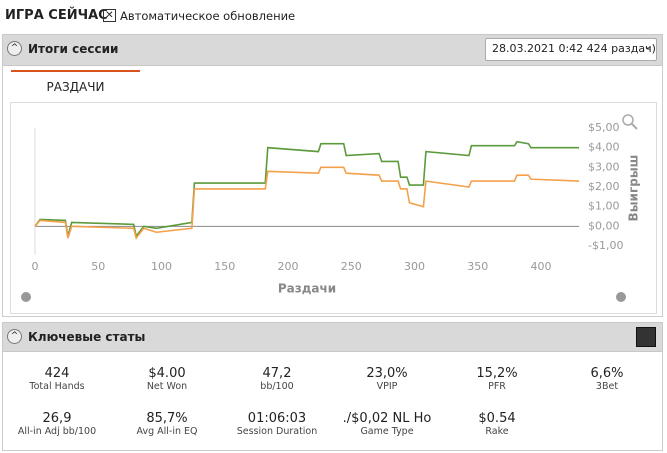 The width and height of the screenshot is (667, 453). I want to click on stat-value: $4.00, so click(167, 373).